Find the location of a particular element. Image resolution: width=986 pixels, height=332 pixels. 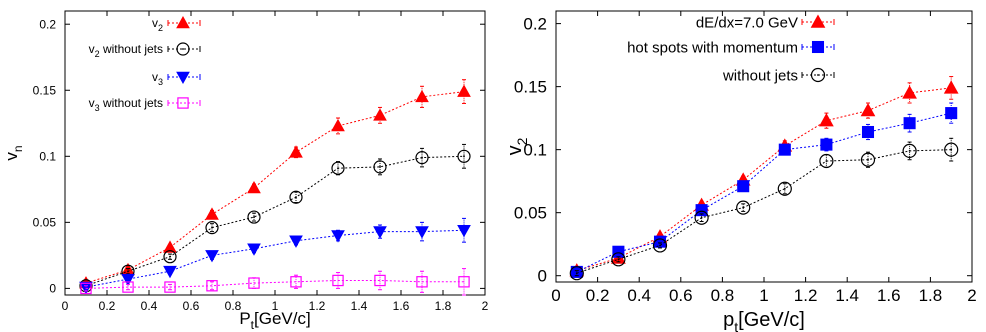

legend-label: v2 is located at coordinates (157, 24).